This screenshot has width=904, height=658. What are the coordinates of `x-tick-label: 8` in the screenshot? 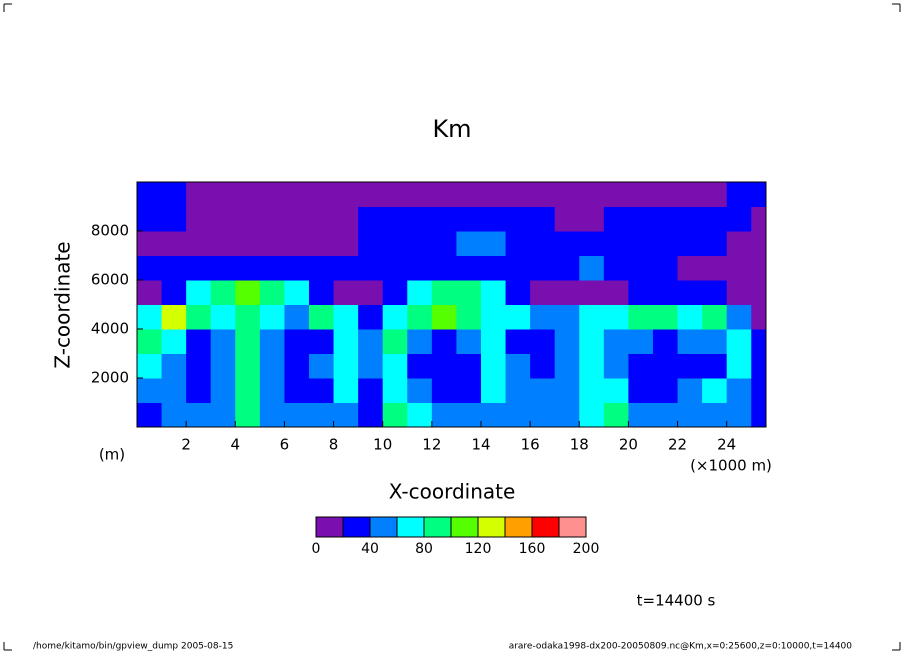 It's located at (334, 445).